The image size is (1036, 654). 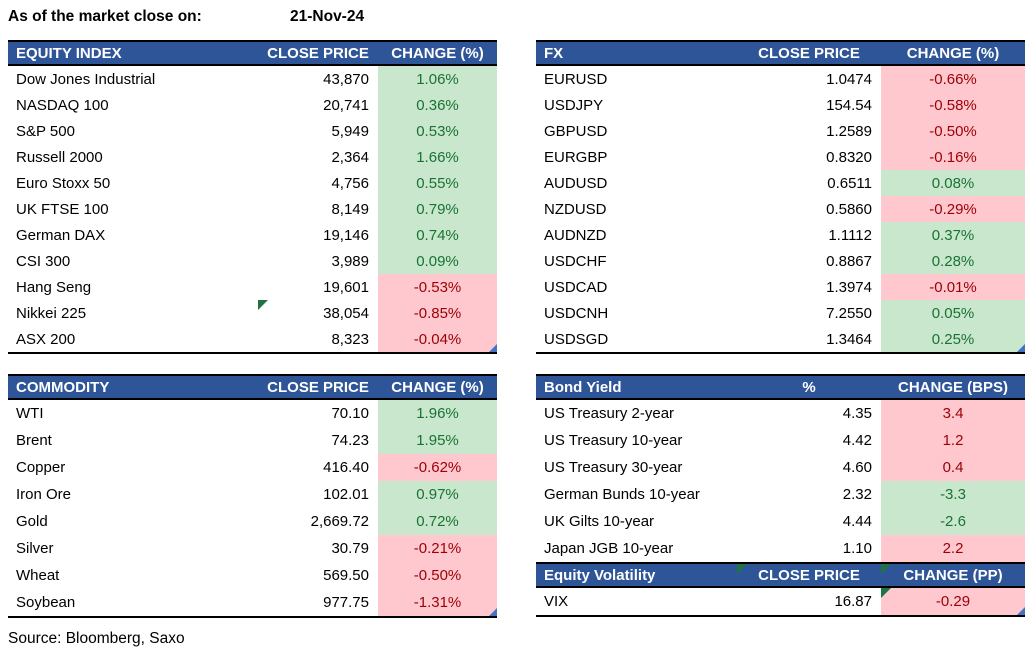 What do you see at coordinates (63, 387) in the screenshot?
I see `table-title: COMMODITY` at bounding box center [63, 387].